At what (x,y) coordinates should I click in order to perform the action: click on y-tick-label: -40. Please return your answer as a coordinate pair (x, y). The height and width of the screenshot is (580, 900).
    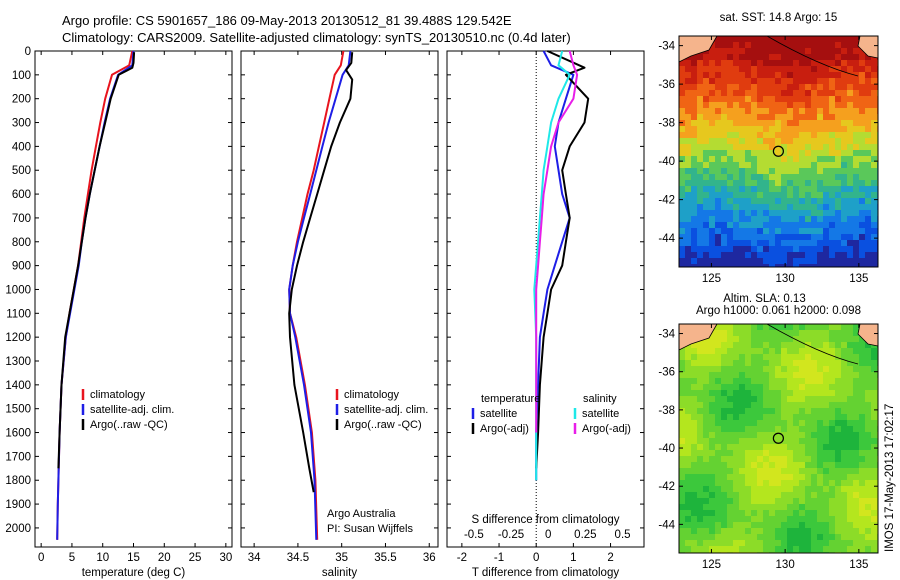
    Looking at the image, I should click on (666, 162).